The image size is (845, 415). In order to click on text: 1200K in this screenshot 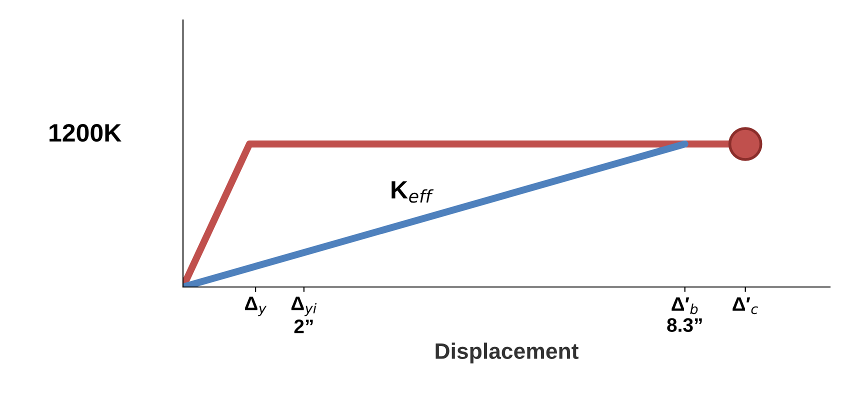, I will do `click(86, 133)`.